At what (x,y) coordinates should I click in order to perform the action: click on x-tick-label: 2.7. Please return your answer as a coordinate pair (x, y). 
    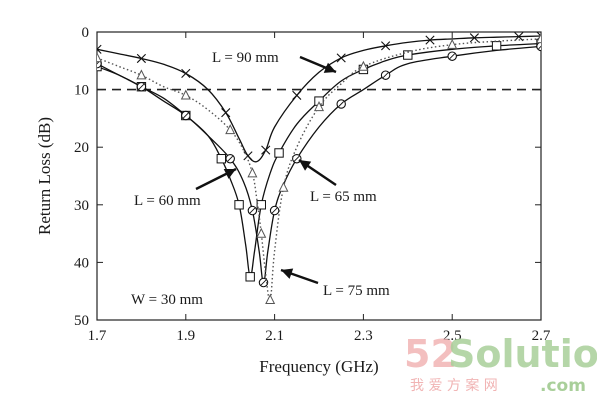
    Looking at the image, I should click on (541, 336).